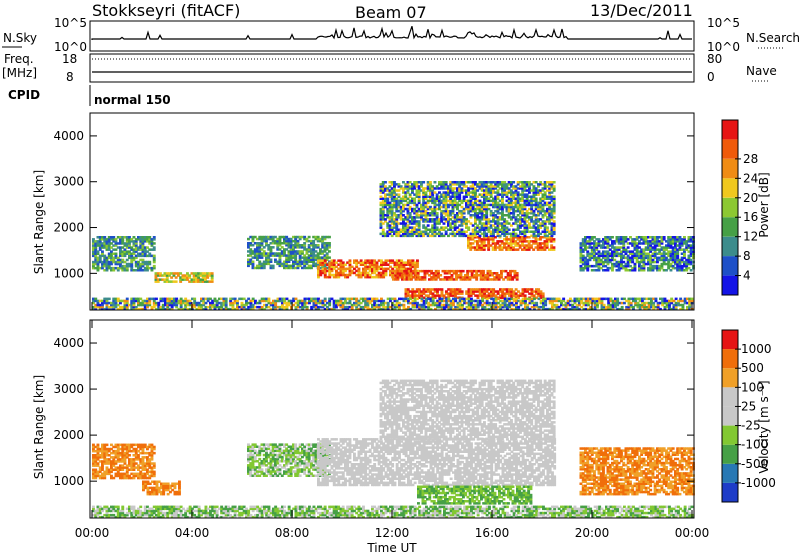 The height and width of the screenshot is (559, 800). Describe the element at coordinates (24, 95) in the screenshot. I see `cpid-label: CPID` at that location.